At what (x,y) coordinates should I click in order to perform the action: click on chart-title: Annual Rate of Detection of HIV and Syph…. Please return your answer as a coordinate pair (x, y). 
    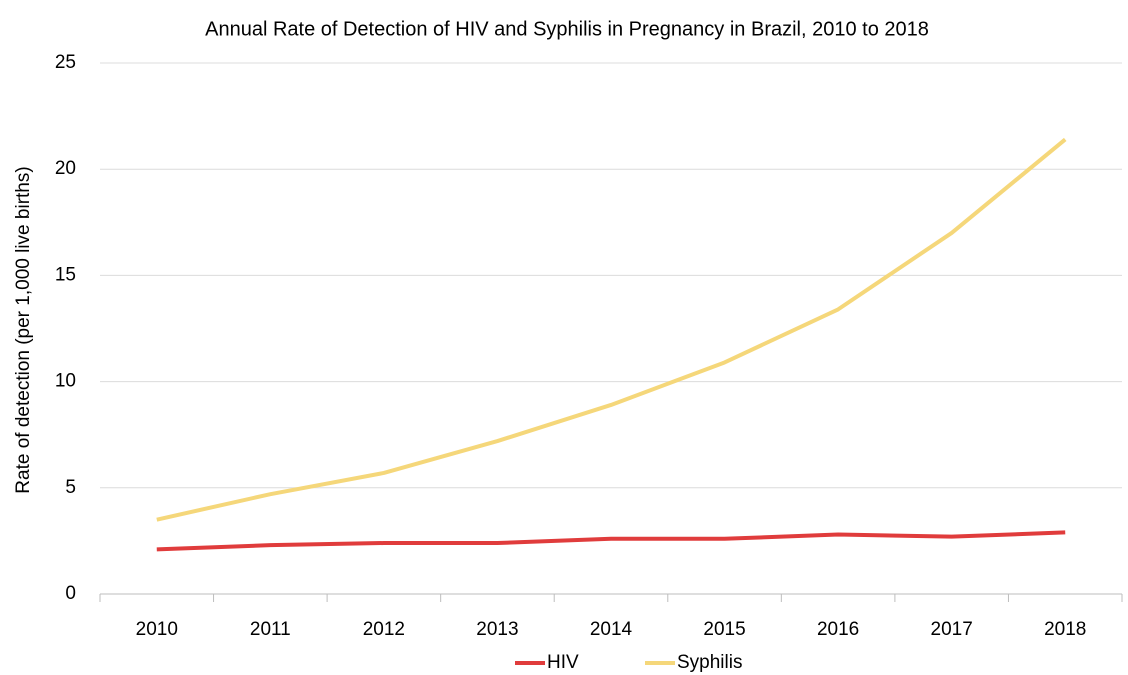
    Looking at the image, I should click on (567, 29).